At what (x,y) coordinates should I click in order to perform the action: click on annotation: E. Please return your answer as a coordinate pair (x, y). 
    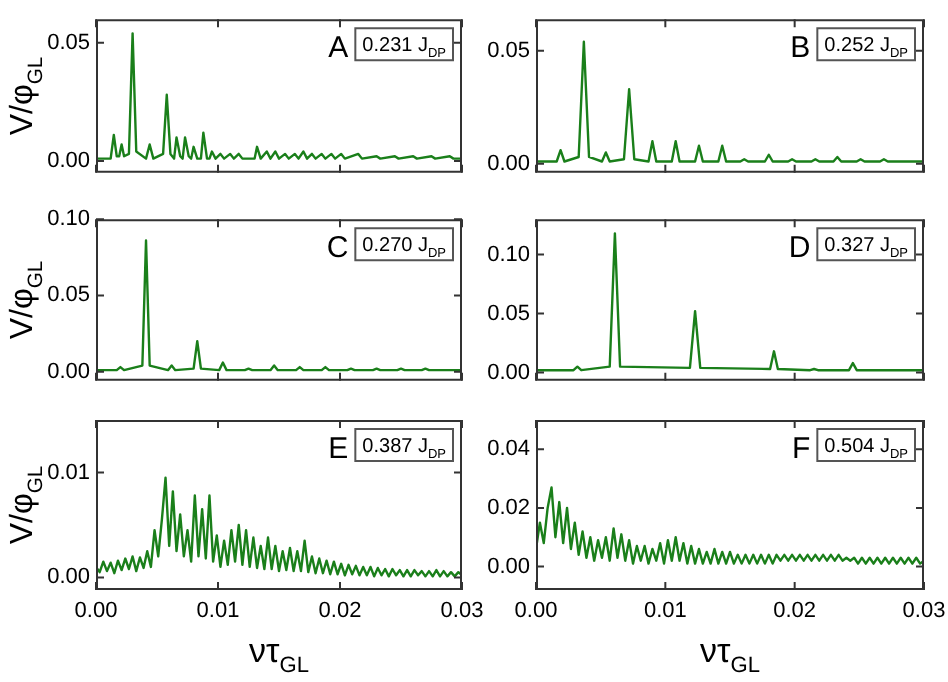
    Looking at the image, I should click on (338, 449).